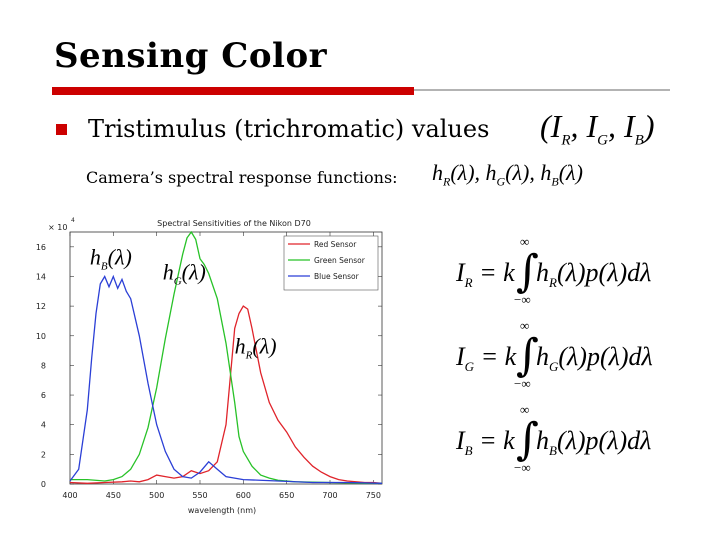  I want to click on curve-annotation: hG(λ), so click(184, 273).